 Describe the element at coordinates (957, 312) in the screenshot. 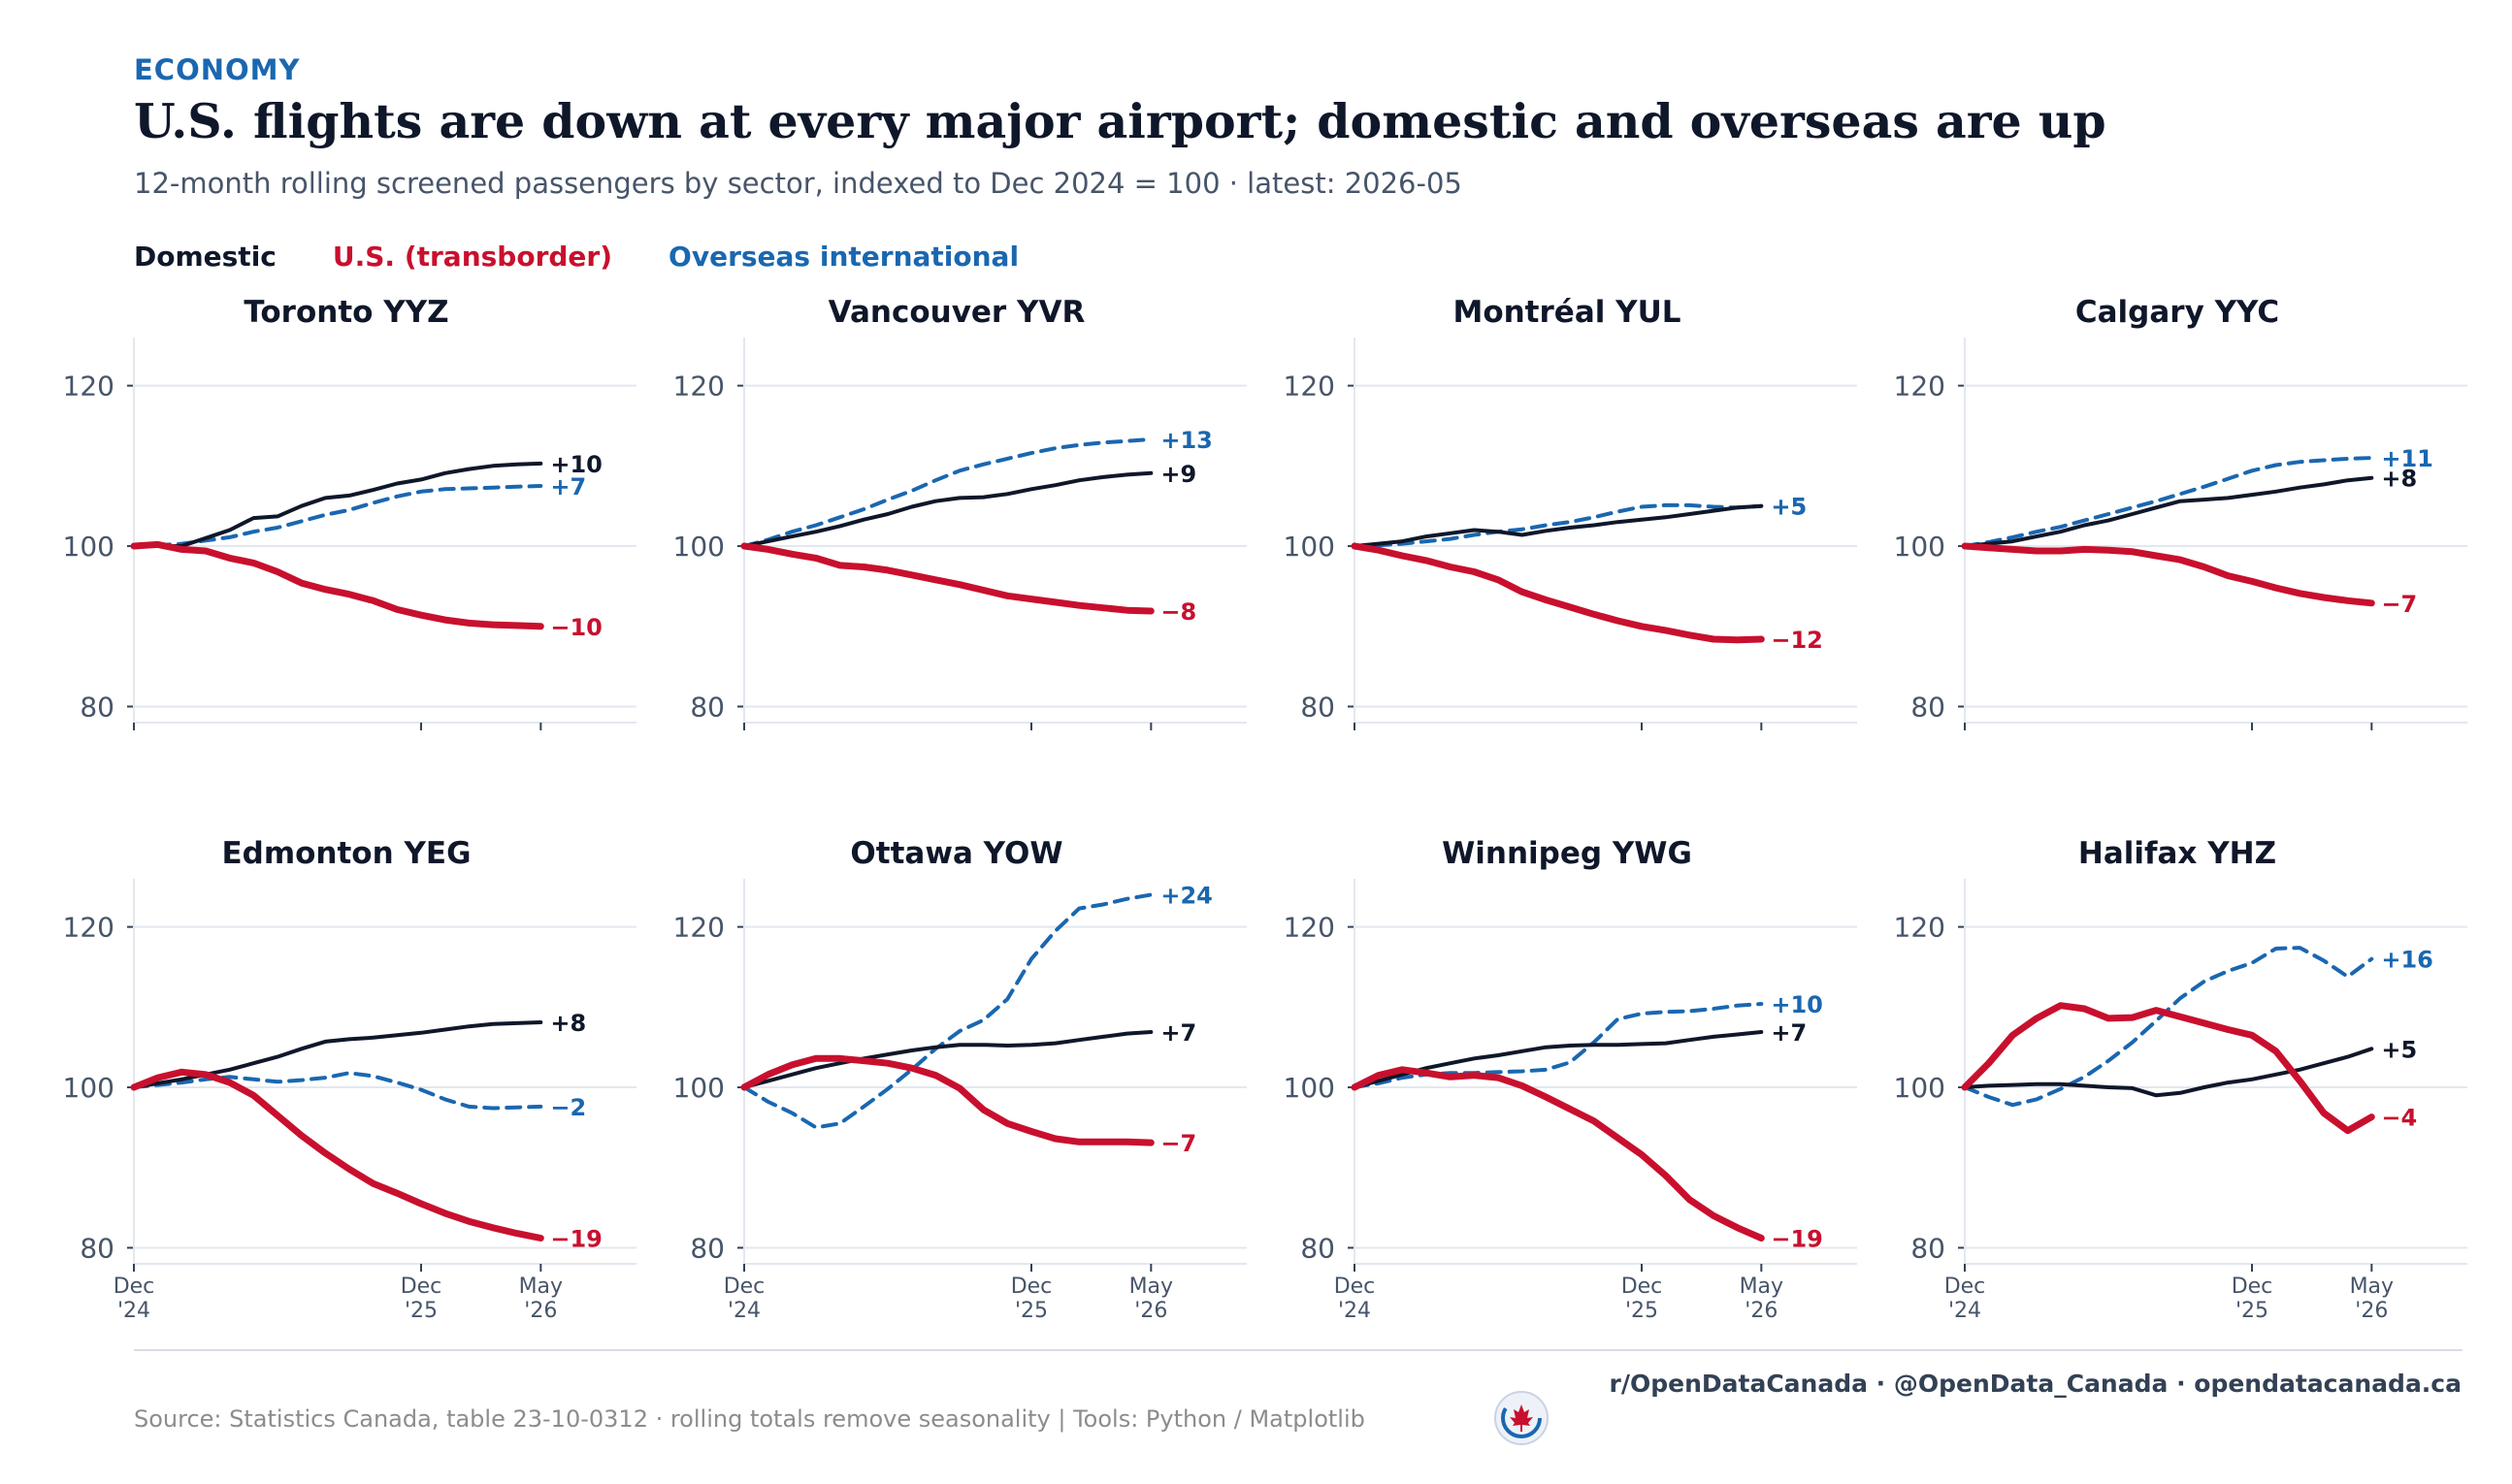

I see `panel-title: Vancouver YVR` at that location.